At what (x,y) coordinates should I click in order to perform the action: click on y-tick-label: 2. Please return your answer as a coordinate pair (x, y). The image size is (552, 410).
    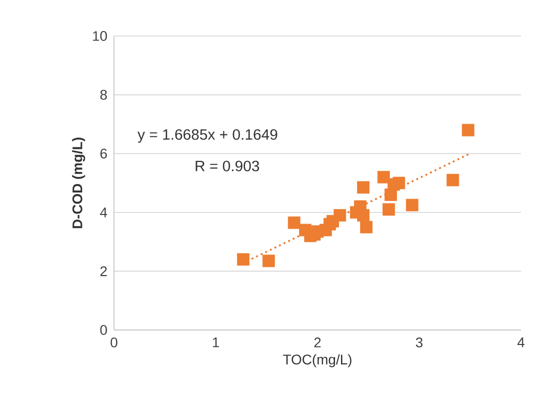
    Looking at the image, I should click on (103, 271).